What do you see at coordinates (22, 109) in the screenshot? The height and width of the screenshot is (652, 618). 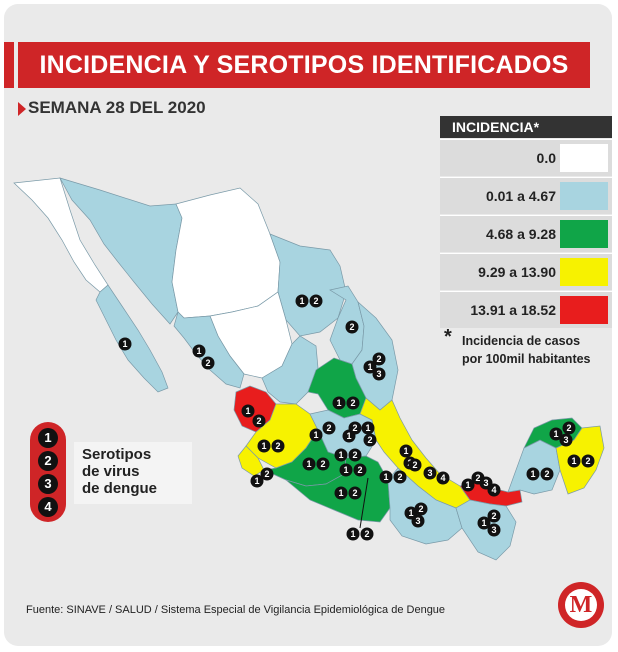 I see `play-arrow-icon` at bounding box center [22, 109].